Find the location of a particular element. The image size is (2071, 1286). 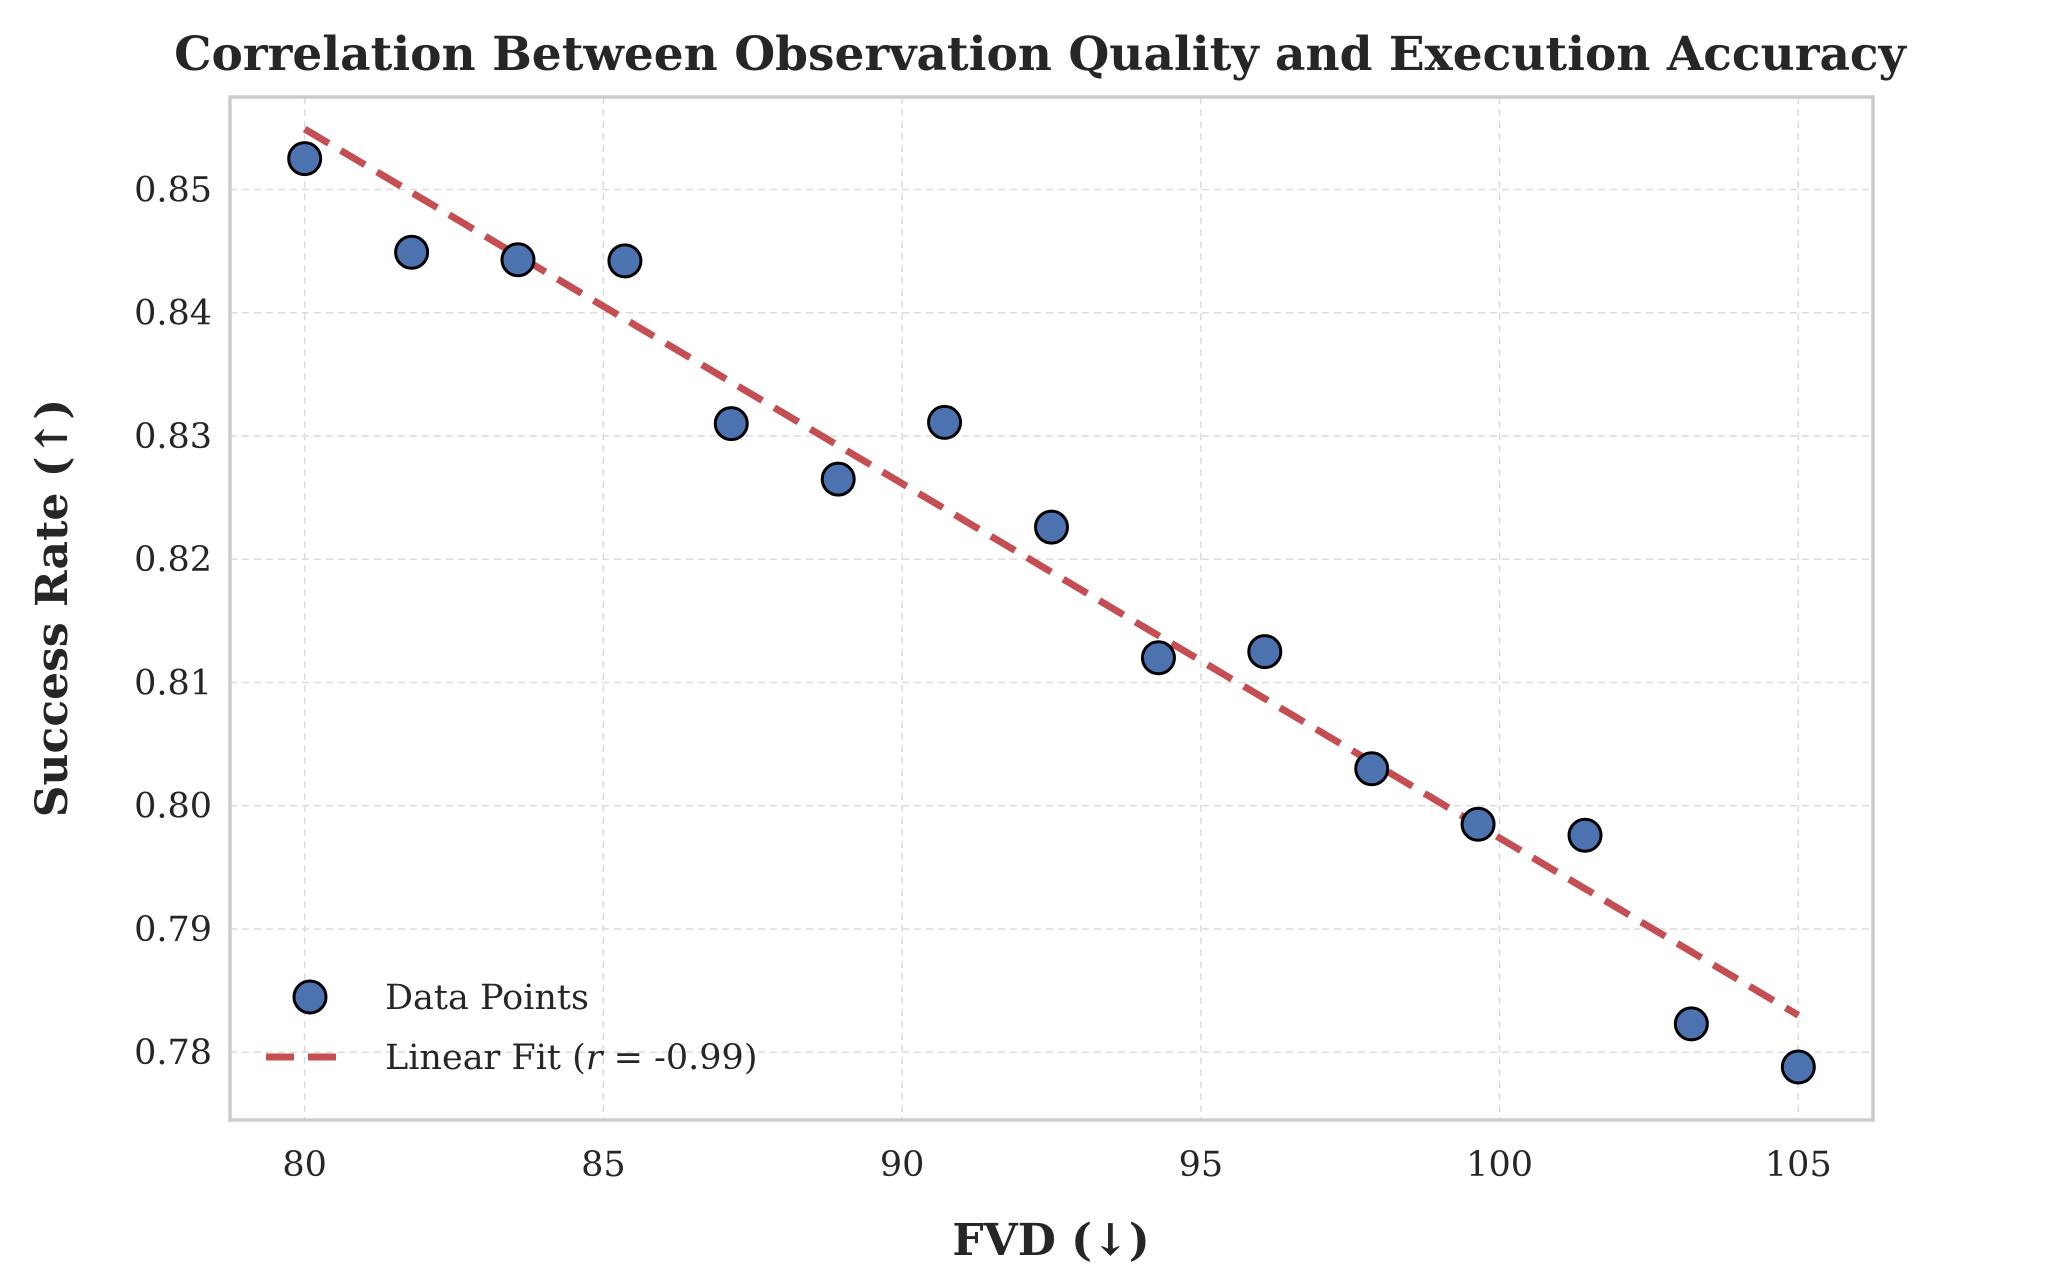

legend-scatter-label: Data Points is located at coordinates (487, 998).